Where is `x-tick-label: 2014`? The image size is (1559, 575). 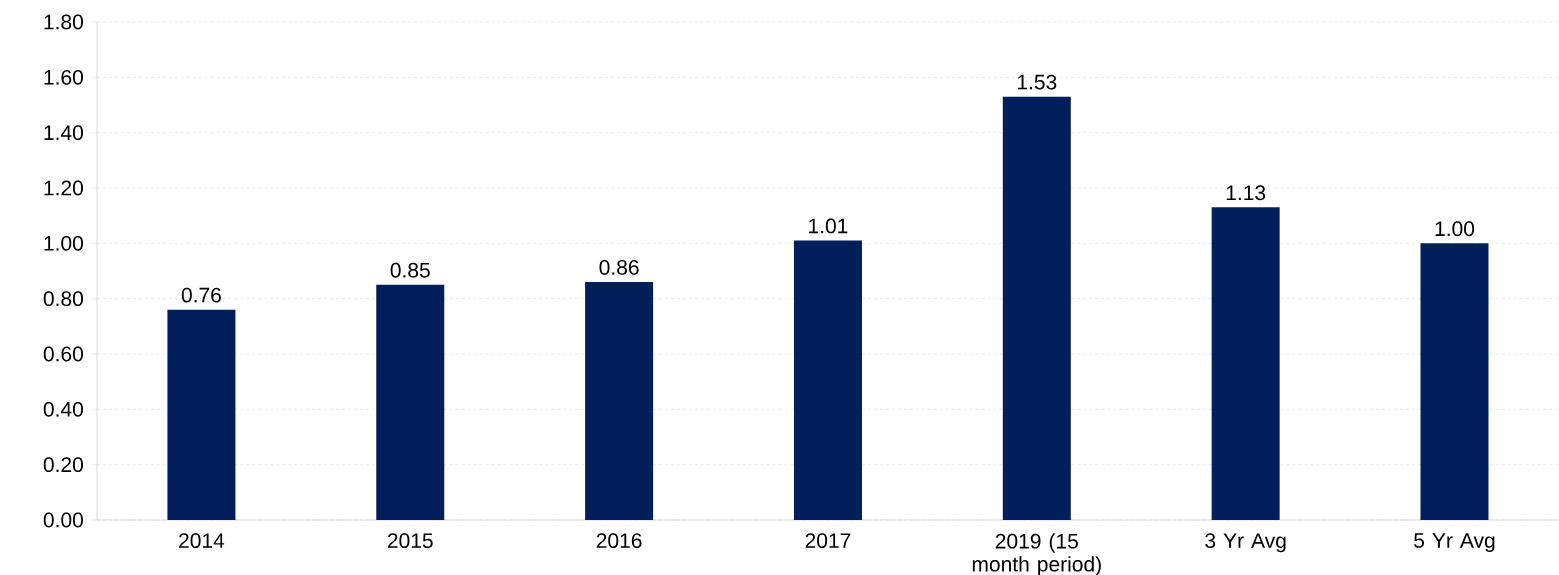
x-tick-label: 2014 is located at coordinates (202, 541).